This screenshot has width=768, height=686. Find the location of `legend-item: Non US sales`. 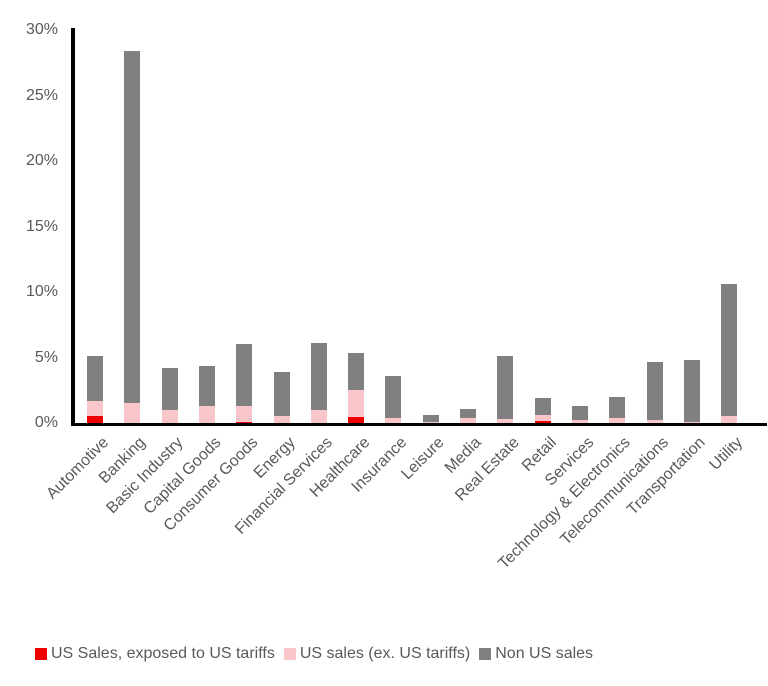

legend-item: Non US sales is located at coordinates (536, 654).